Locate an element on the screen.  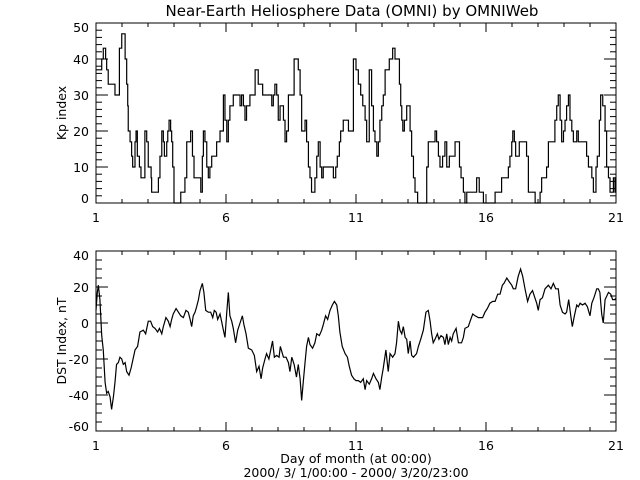
kp-x-tick-label: 11 is located at coordinates (356, 217).